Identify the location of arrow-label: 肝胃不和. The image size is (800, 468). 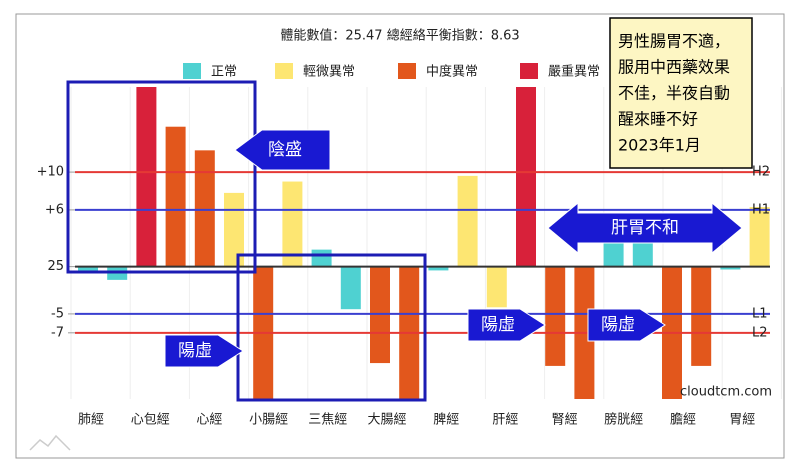
(645, 228).